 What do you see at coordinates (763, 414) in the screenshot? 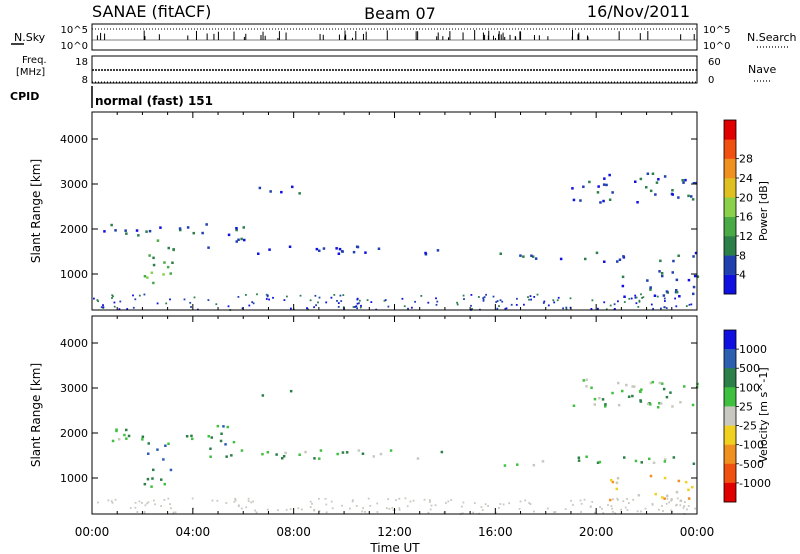
I see `velocity-colorbar-label: Velocity [m s^-1]` at bounding box center [763, 414].